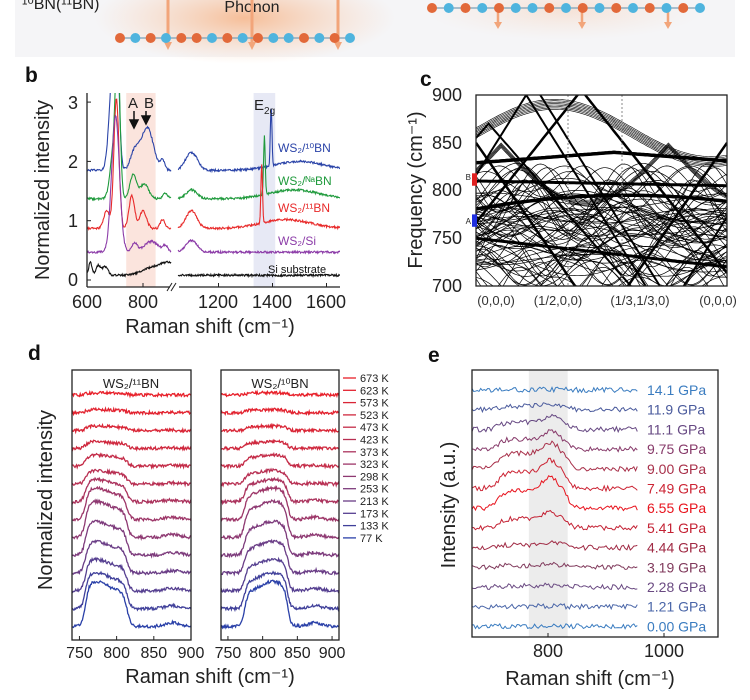  What do you see at coordinates (676, 548) in the screenshot?
I see `pressure-label: 4.44 GPa` at bounding box center [676, 548].